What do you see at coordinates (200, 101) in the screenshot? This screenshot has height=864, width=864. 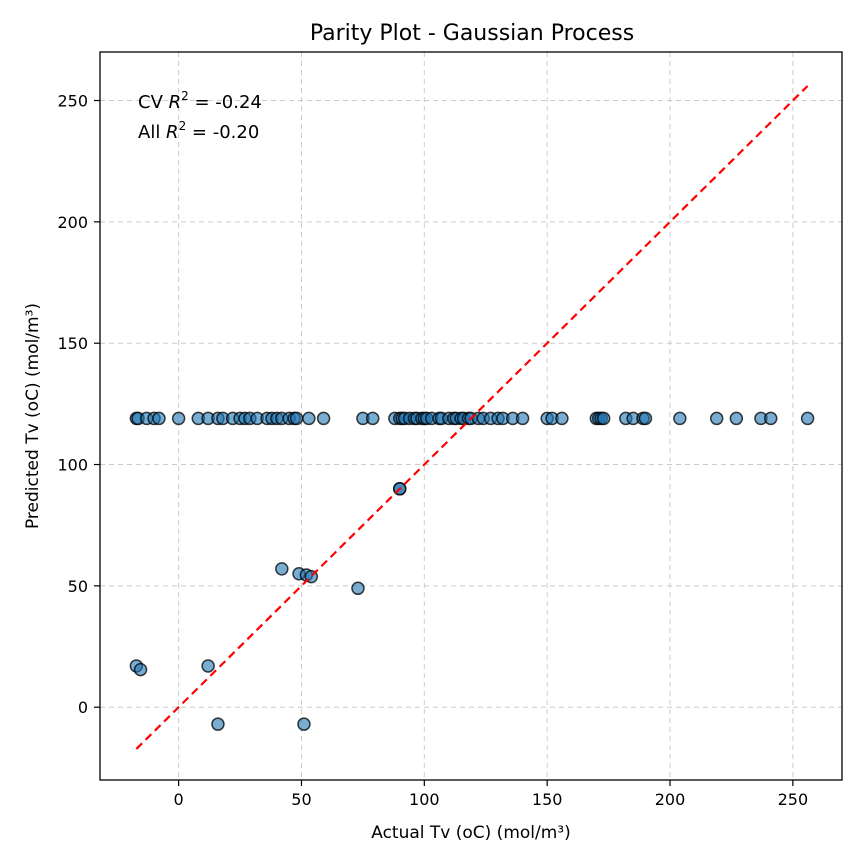 I see `cv-r2-text: CV R2 = -0.24` at bounding box center [200, 101].